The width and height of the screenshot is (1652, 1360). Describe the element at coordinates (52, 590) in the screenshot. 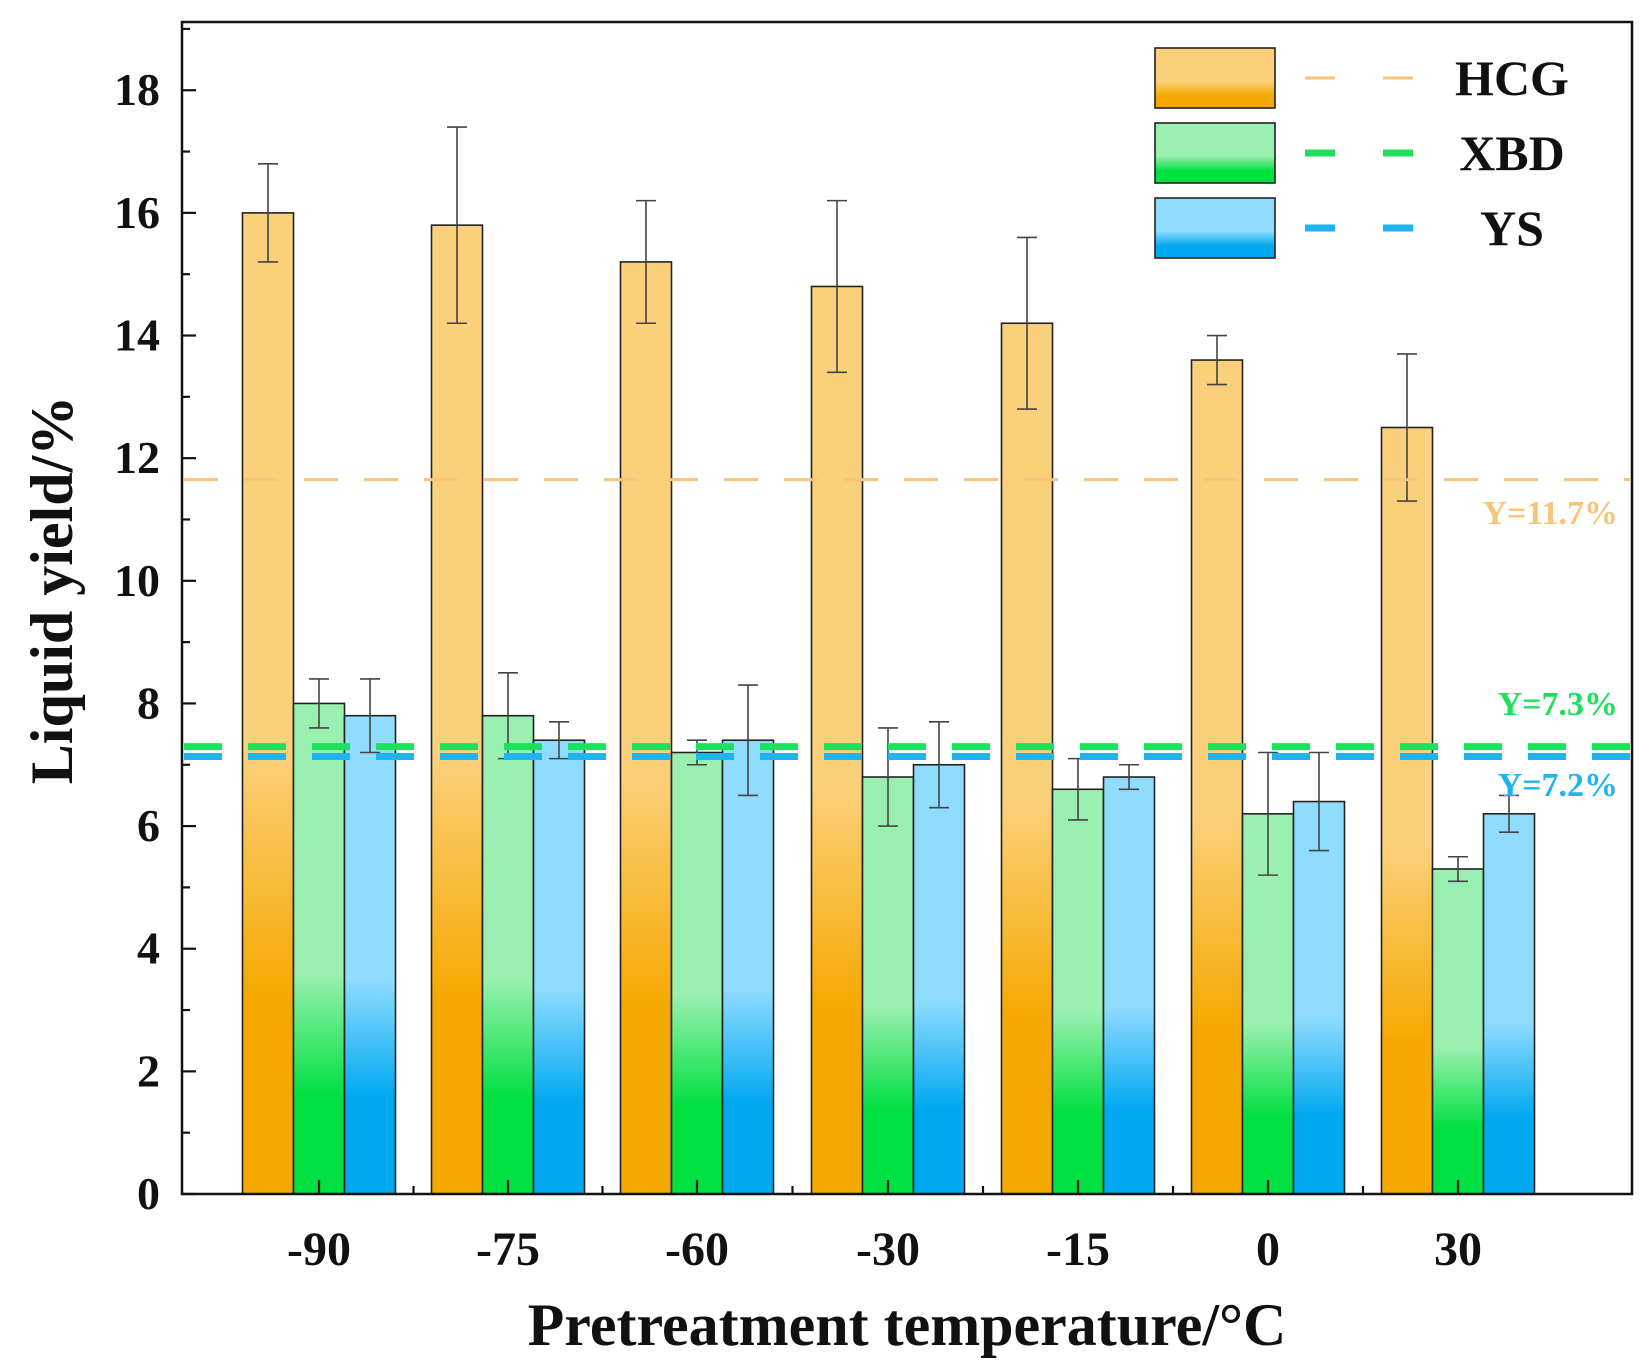

I see `y-axis-title: Liquid yield/%` at that location.